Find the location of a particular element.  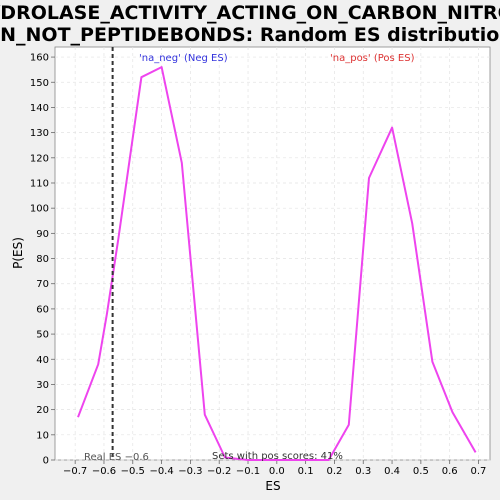

real-es-label: Real ES −0.6 is located at coordinates (116, 457).